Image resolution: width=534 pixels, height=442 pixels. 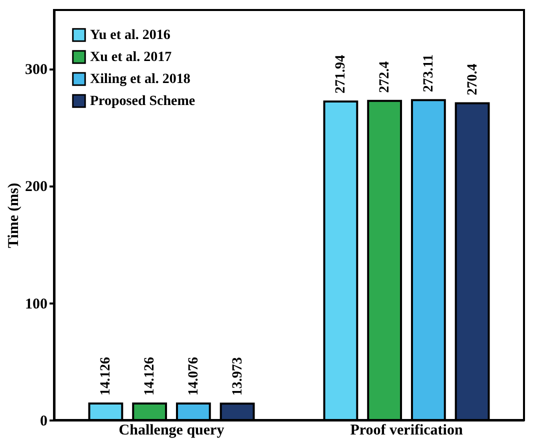 I want to click on y-tick-label: 200, so click(x=36, y=187).